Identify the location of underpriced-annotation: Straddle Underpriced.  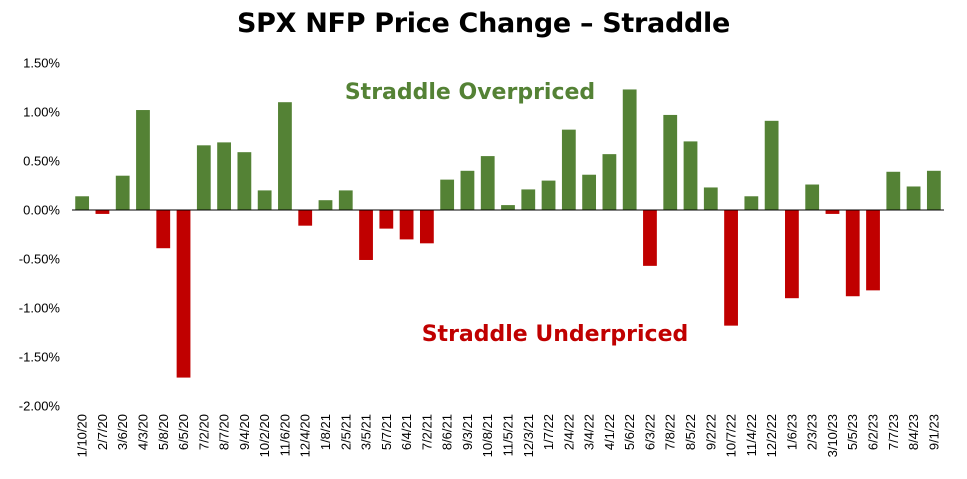
(555, 334).